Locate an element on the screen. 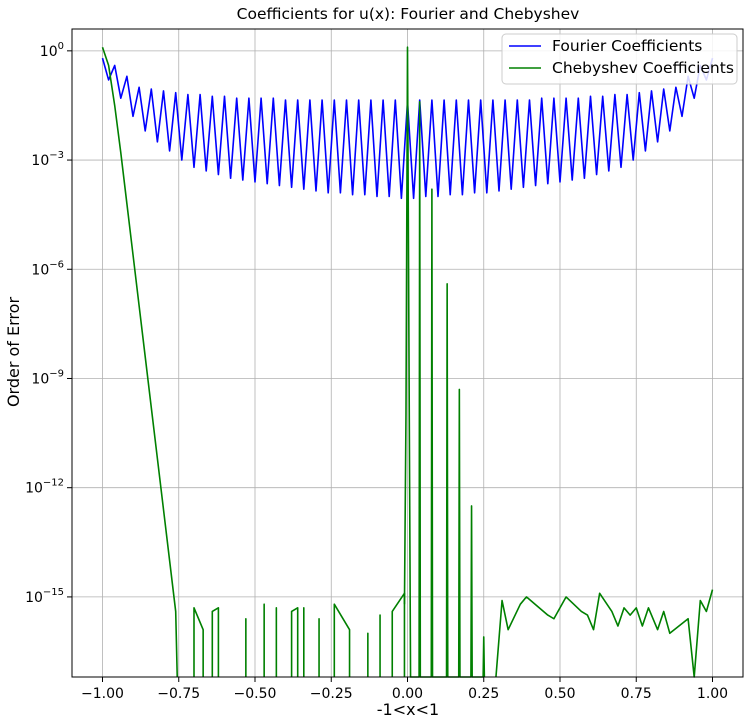 The image size is (749, 724). y-tick-label: 10⁰ is located at coordinates (52, 50).